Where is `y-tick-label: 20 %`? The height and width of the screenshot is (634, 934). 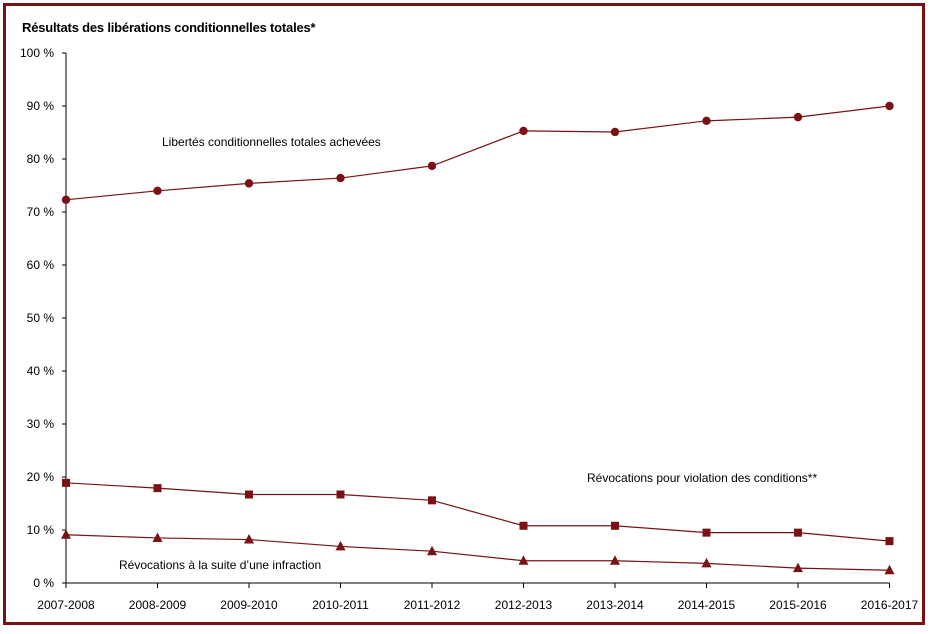
y-tick-label: 20 % is located at coordinates (41, 477).